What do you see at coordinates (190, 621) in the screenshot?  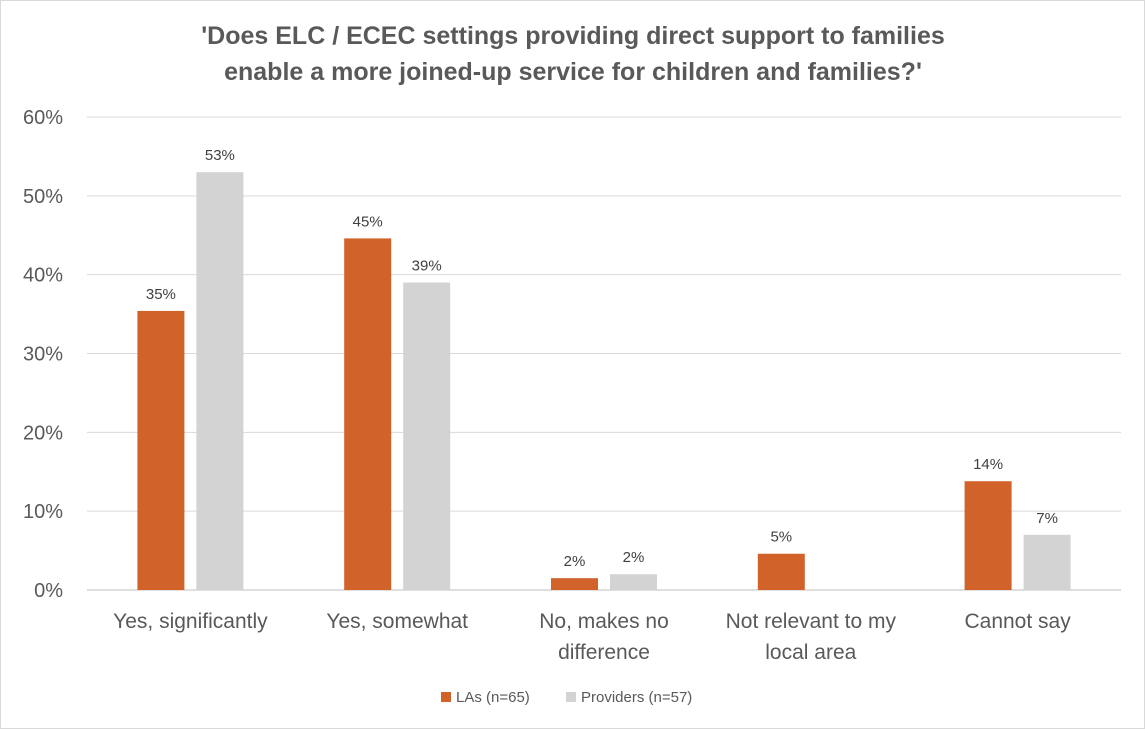 I see `x-category-label: Yes, significantly` at bounding box center [190, 621].